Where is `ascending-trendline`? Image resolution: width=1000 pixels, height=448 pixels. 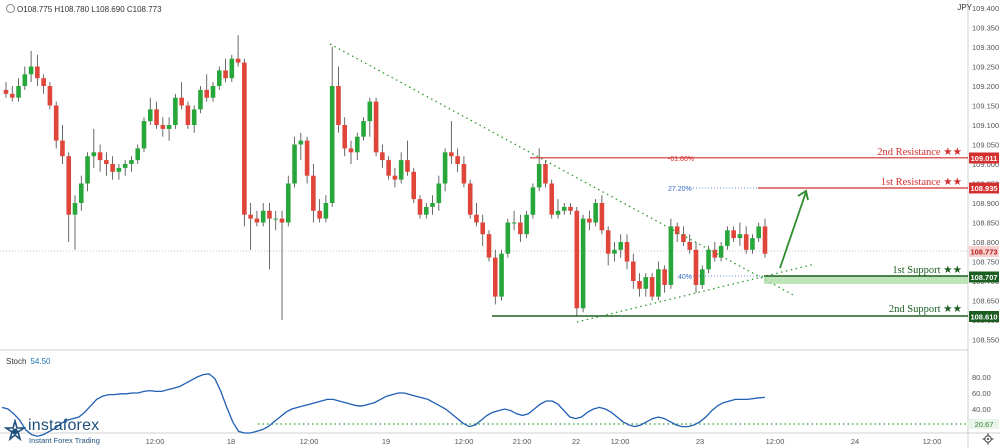 ascending-trendline is located at coordinates (696, 293).